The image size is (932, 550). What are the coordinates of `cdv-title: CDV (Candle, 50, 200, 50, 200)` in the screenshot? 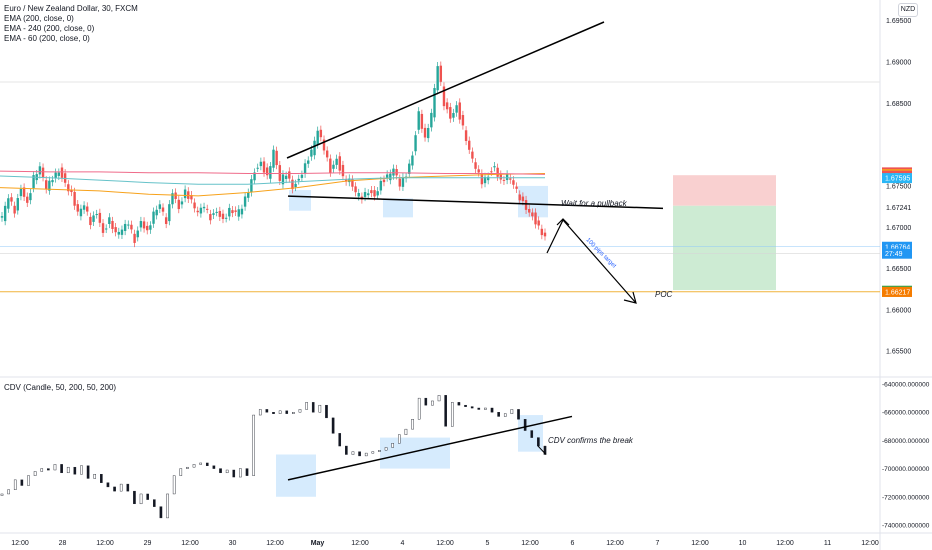 It's located at (60, 387).